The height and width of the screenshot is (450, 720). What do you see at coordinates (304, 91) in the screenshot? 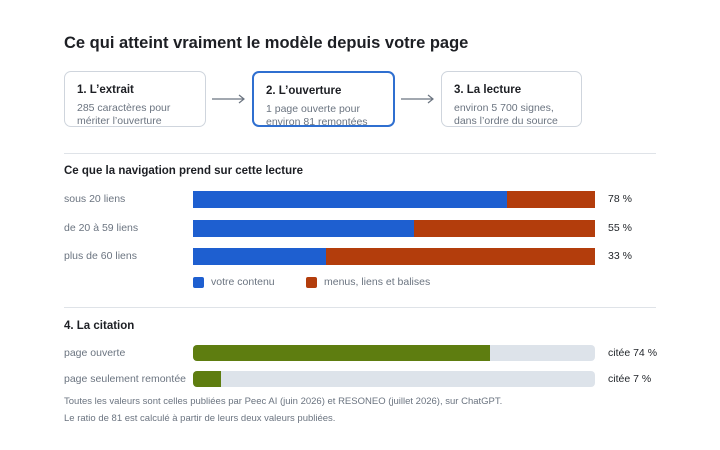
I see `step-title: 2. L’ouverture` at bounding box center [304, 91].